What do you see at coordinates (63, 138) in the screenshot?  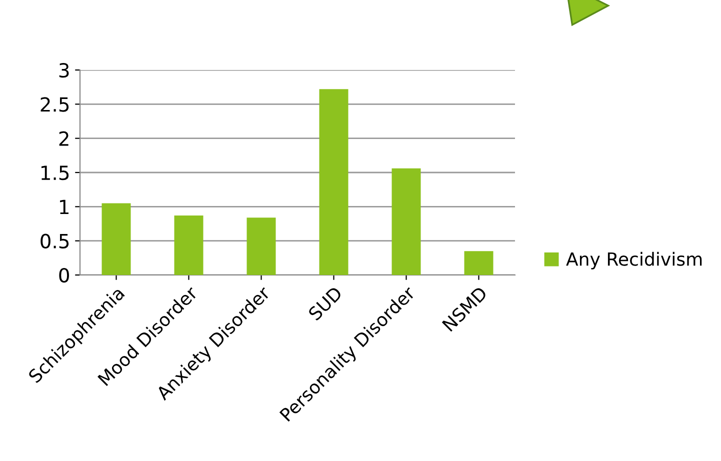 I see `y-tick-label: 2` at bounding box center [63, 138].